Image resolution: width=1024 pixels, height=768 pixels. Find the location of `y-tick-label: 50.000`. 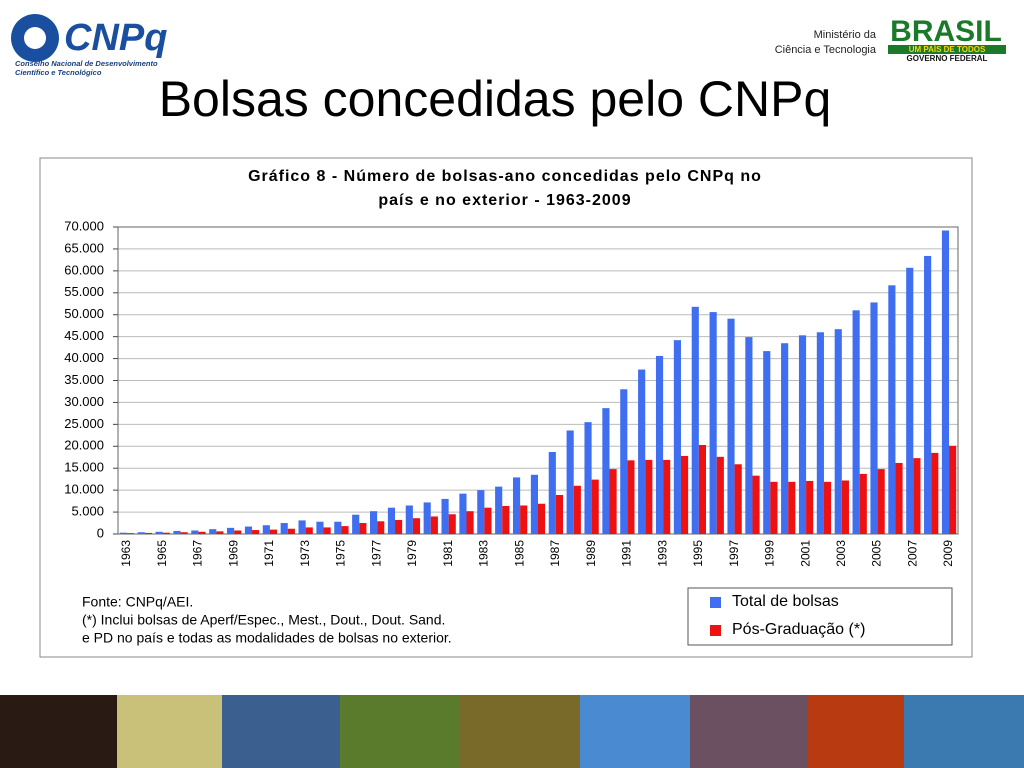

y-tick-label: 50.000 is located at coordinates (84, 313).